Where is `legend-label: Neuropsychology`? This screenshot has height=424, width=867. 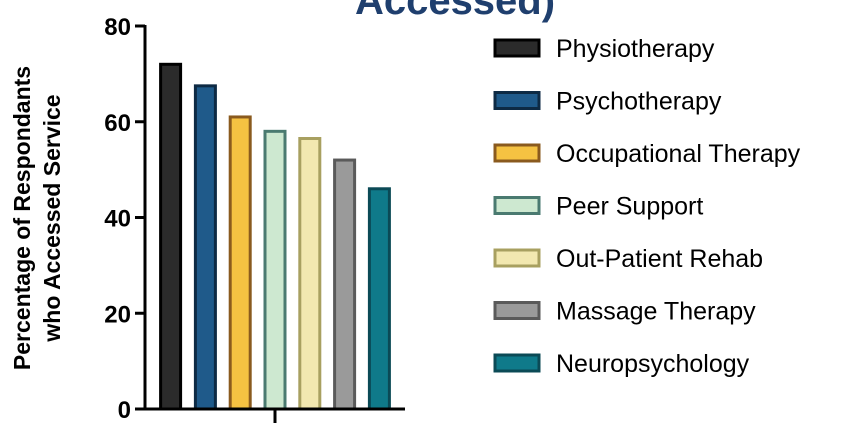
legend-label: Neuropsychology is located at coordinates (653, 364).